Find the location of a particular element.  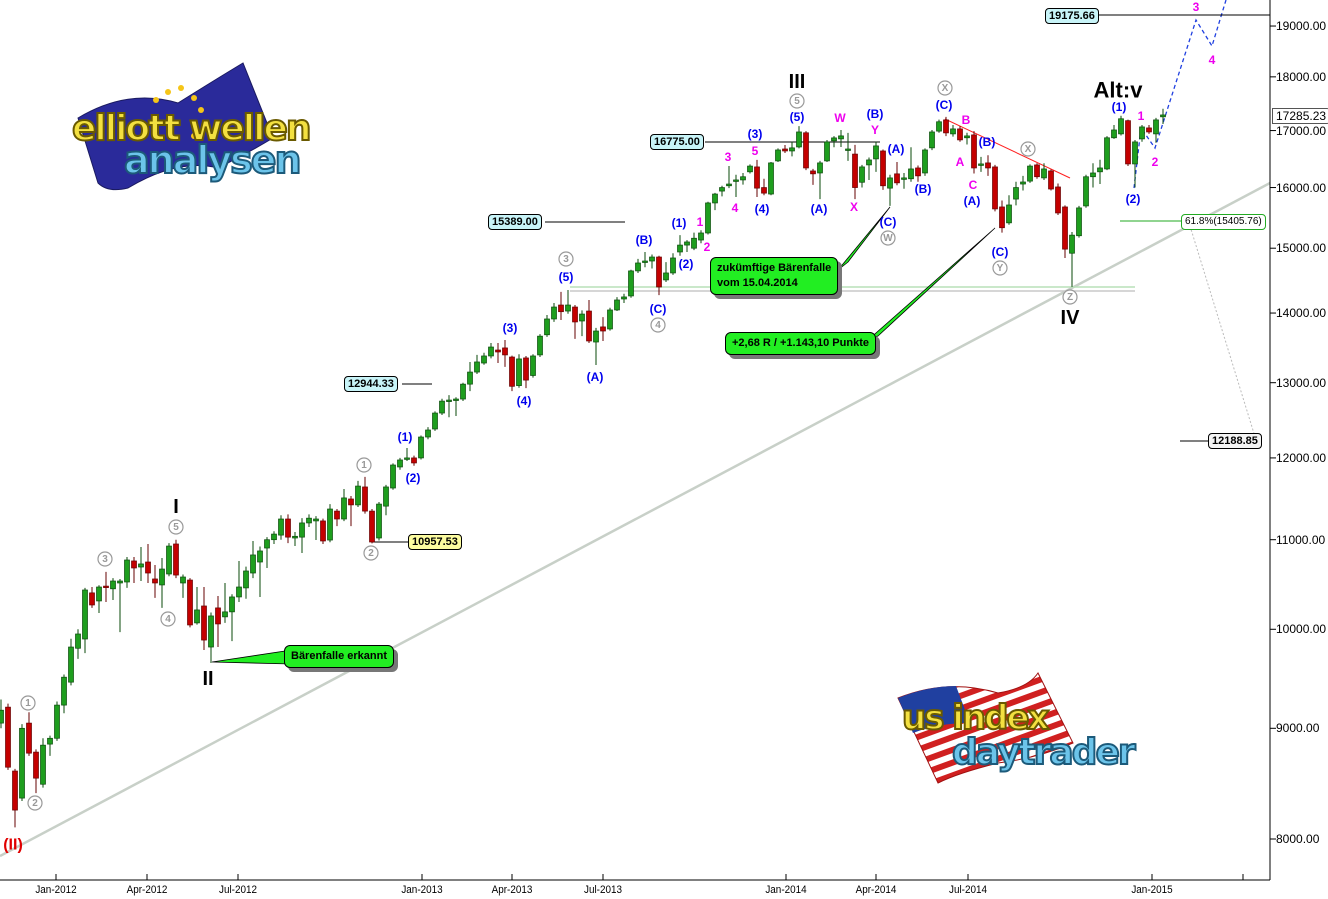

wave-label-circled: 5 is located at coordinates (176, 527).